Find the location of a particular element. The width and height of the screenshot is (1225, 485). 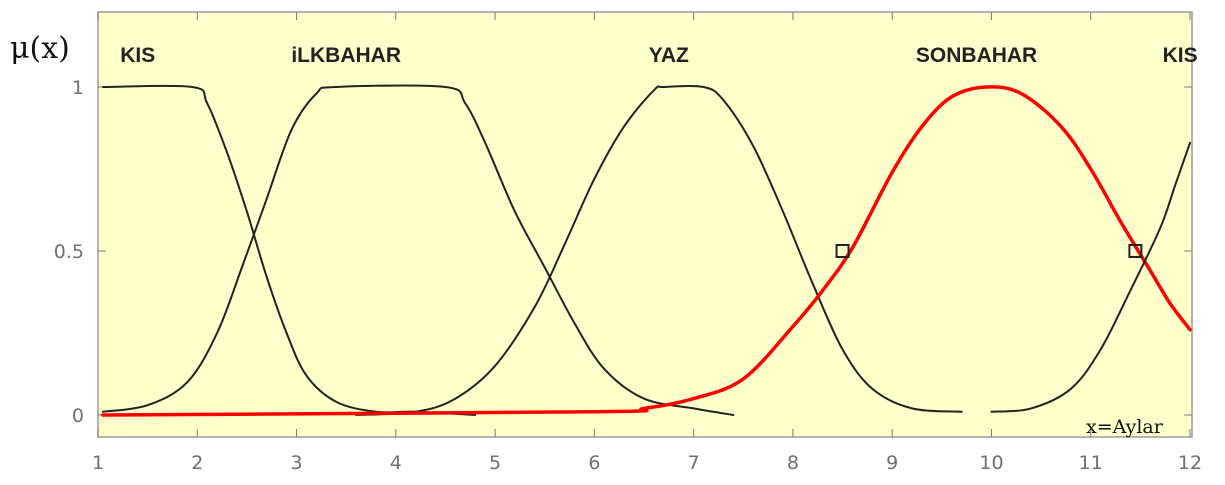

x-tick-label: 2 is located at coordinates (197, 463).